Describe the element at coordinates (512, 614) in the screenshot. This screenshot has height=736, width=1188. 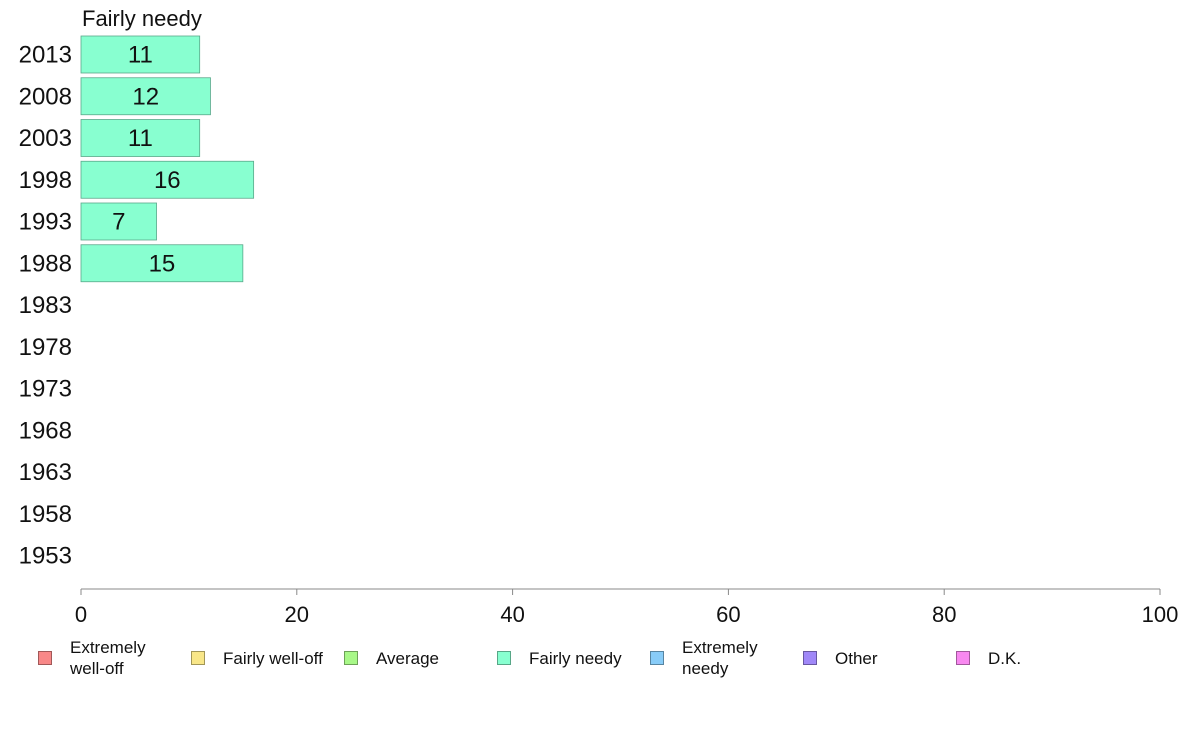
I see `x-tick-label: 40` at that location.